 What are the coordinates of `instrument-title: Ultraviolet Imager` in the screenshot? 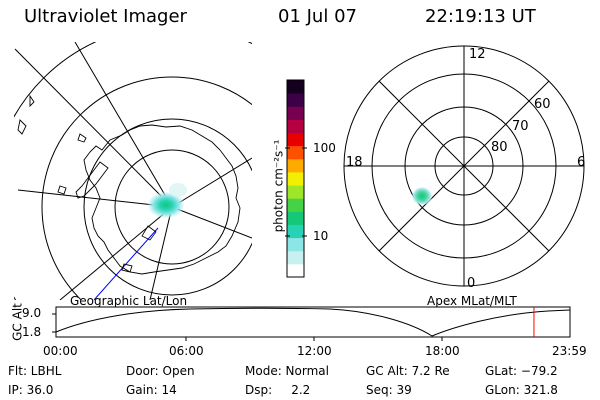 It's located at (105, 16).